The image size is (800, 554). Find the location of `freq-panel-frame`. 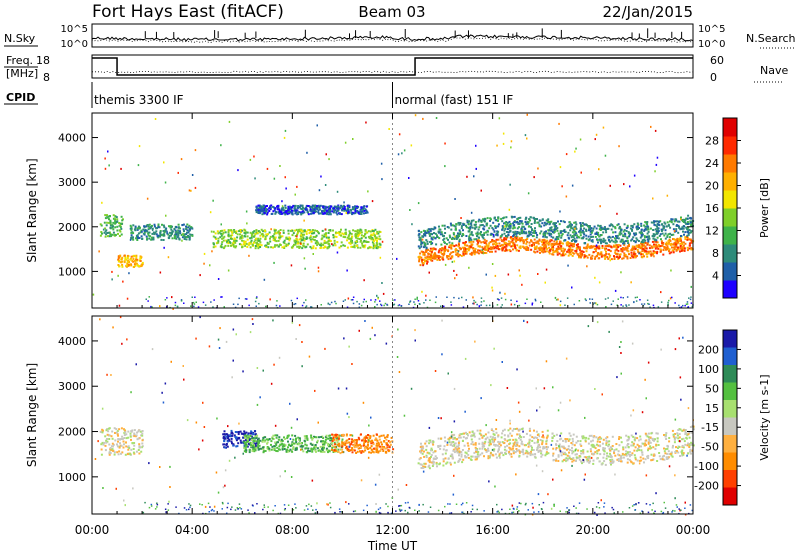

freq-panel-frame is located at coordinates (392, 66).